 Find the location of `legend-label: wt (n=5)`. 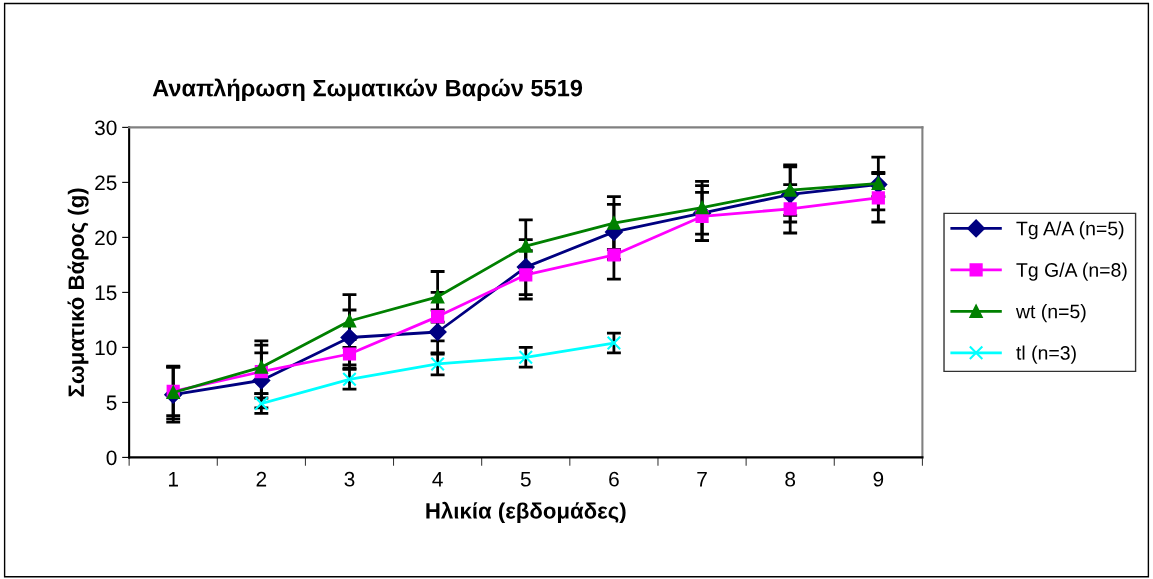

legend-label: wt (n=5) is located at coordinates (1050, 313).